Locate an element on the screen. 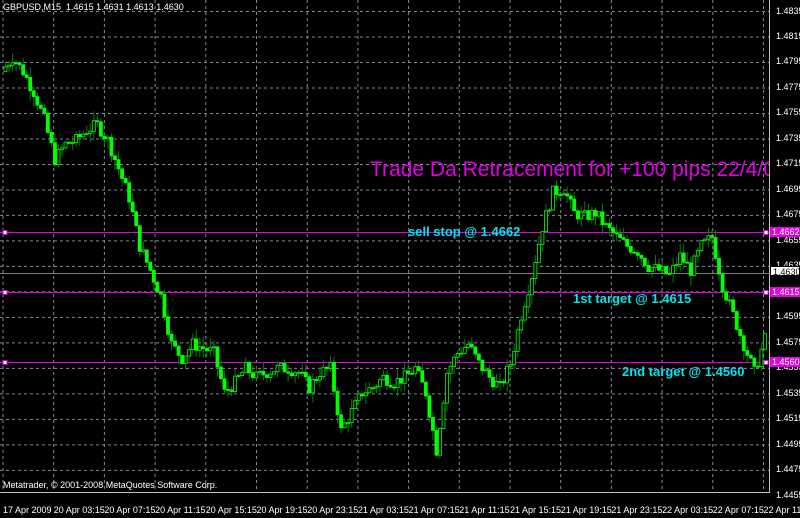  time-tick-label: 21 Apr 03:15 is located at coordinates (383, 510).